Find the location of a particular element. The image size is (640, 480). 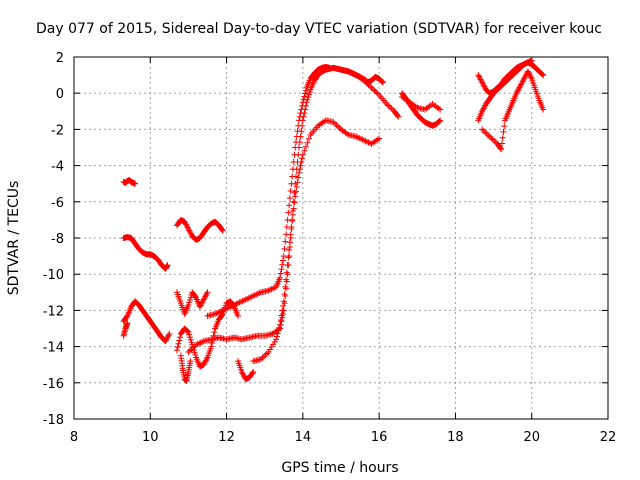

y-tick-label: -10 is located at coordinates (53, 275).